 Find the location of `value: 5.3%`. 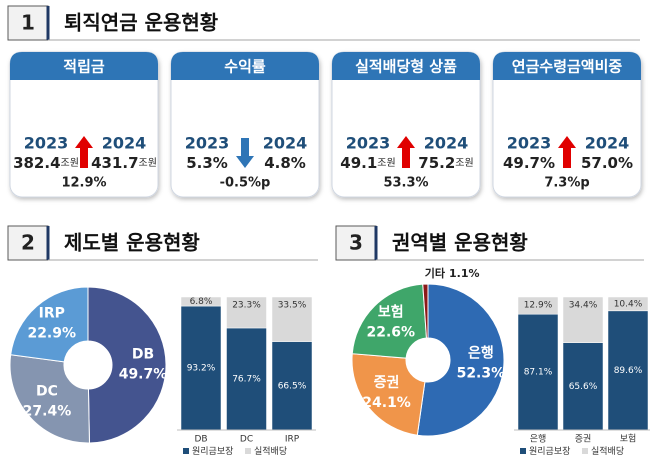

value: 5.3% is located at coordinates (207, 163).